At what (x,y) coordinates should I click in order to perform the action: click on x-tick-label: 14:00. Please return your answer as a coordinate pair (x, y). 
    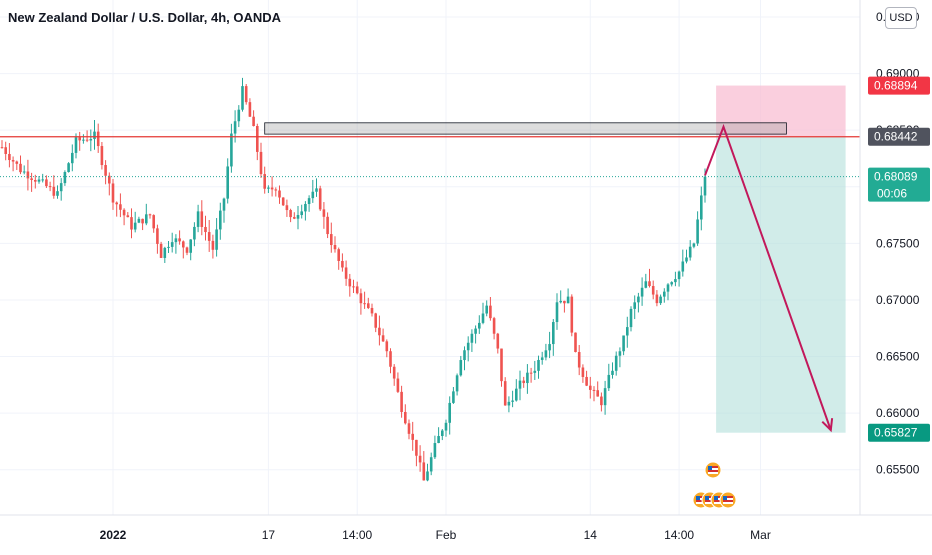
    Looking at the image, I should click on (679, 535).